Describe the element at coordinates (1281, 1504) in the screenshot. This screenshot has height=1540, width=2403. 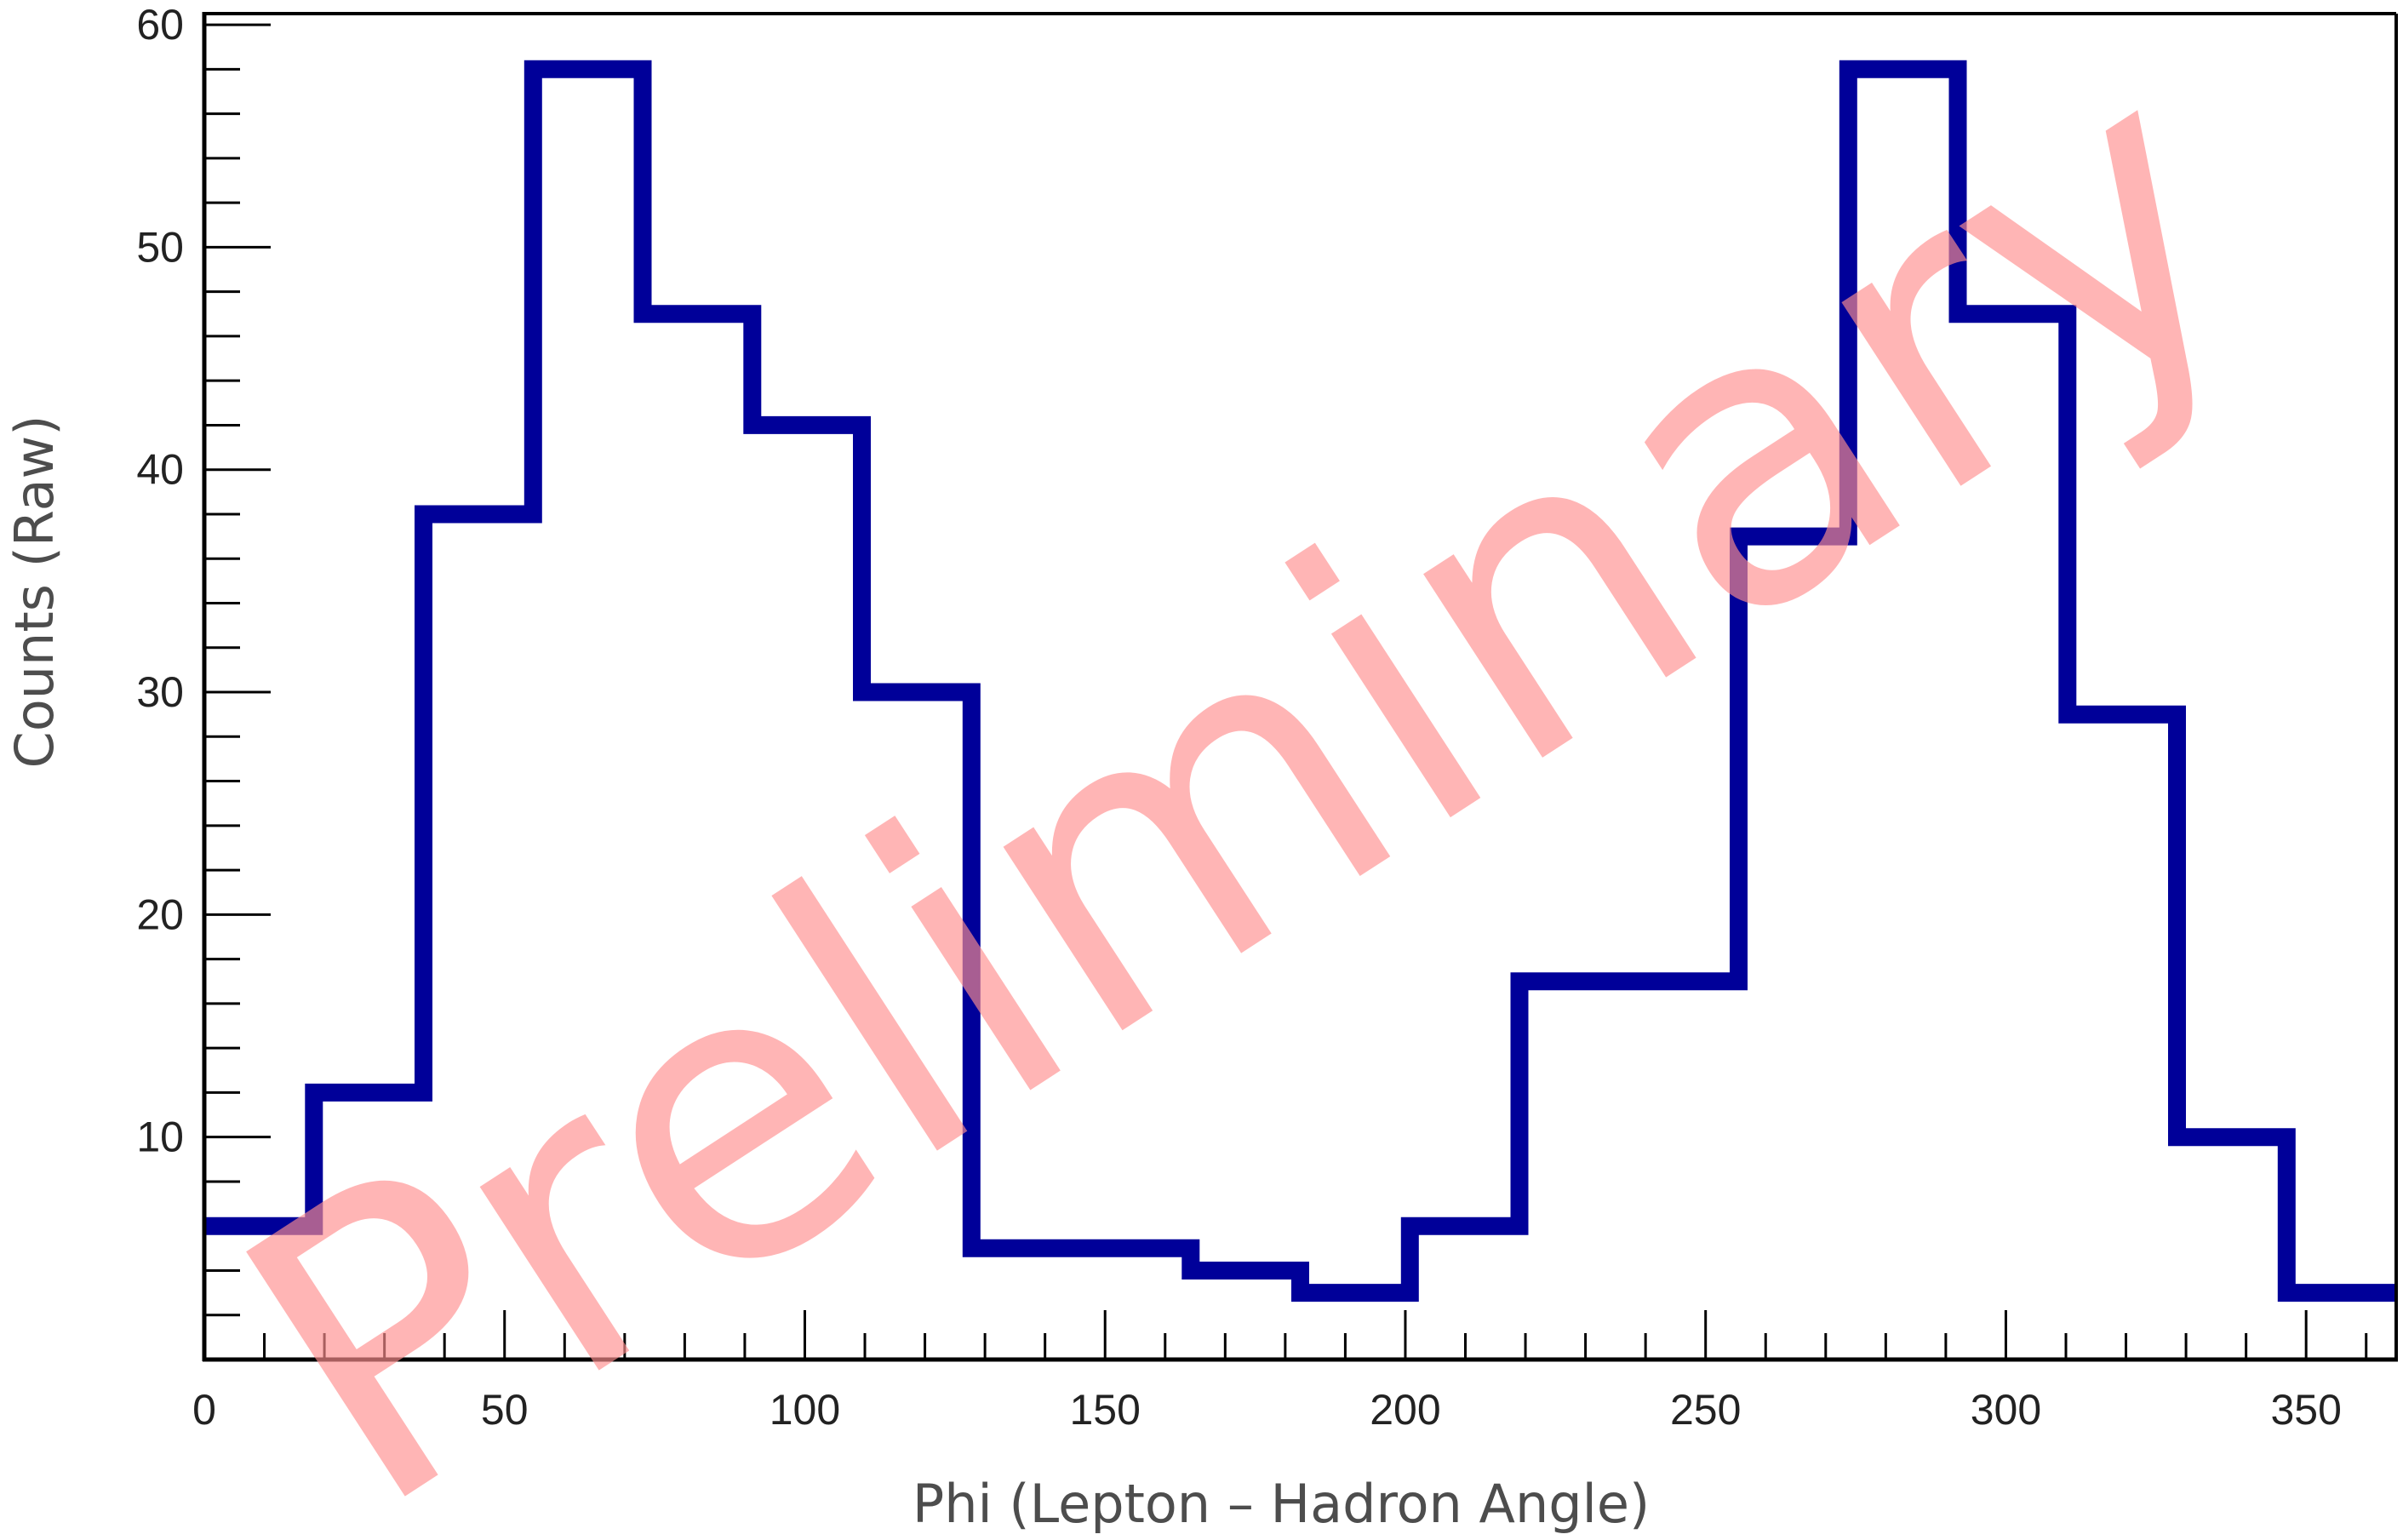
I see `x-axis-title: Phi (Lepton – Hadron Angle)` at that location.